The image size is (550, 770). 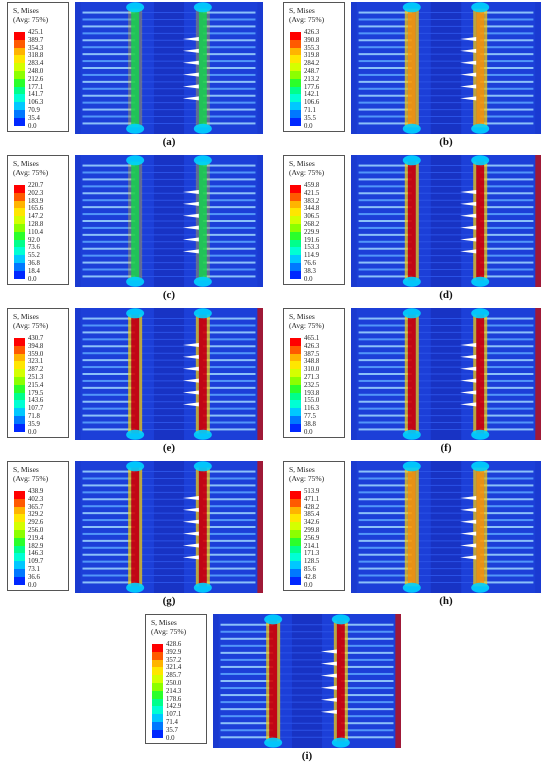 What do you see at coordinates (480, 221) in the screenshot?
I see `bond-column-right` at bounding box center [480, 221].